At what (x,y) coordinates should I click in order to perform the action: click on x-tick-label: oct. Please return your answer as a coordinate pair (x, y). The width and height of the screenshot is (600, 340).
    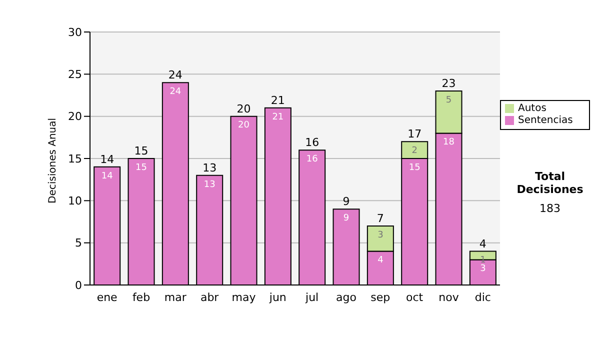
    Looking at the image, I should click on (415, 297).